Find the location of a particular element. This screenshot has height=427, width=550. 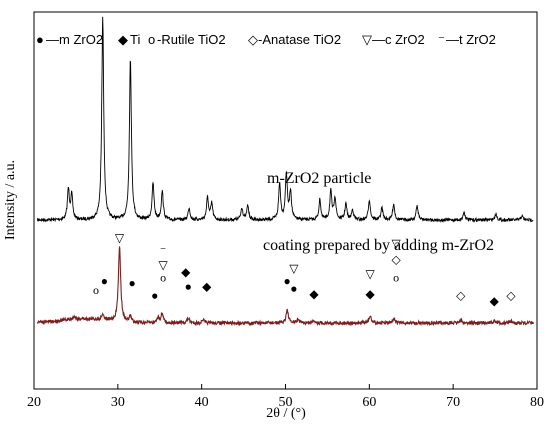

x-tick-label: 40 is located at coordinates (202, 402).